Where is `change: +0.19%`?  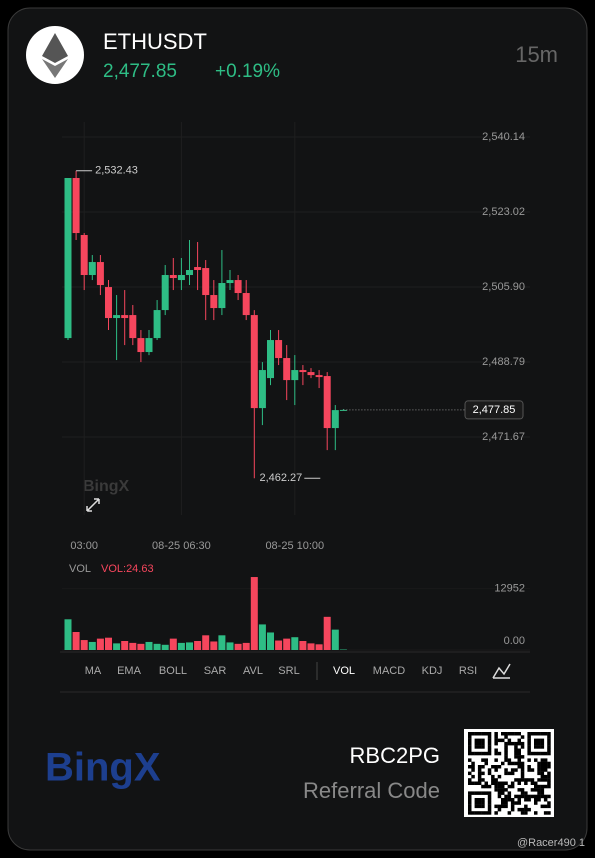 change: +0.19% is located at coordinates (247, 71).